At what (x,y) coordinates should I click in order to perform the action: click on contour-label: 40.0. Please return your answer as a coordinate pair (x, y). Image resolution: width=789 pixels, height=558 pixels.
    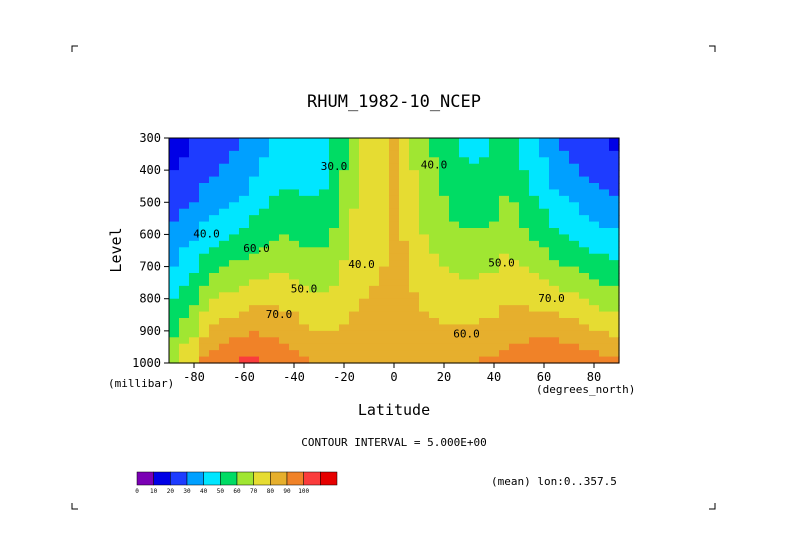
    Looking at the image, I should click on (206, 234).